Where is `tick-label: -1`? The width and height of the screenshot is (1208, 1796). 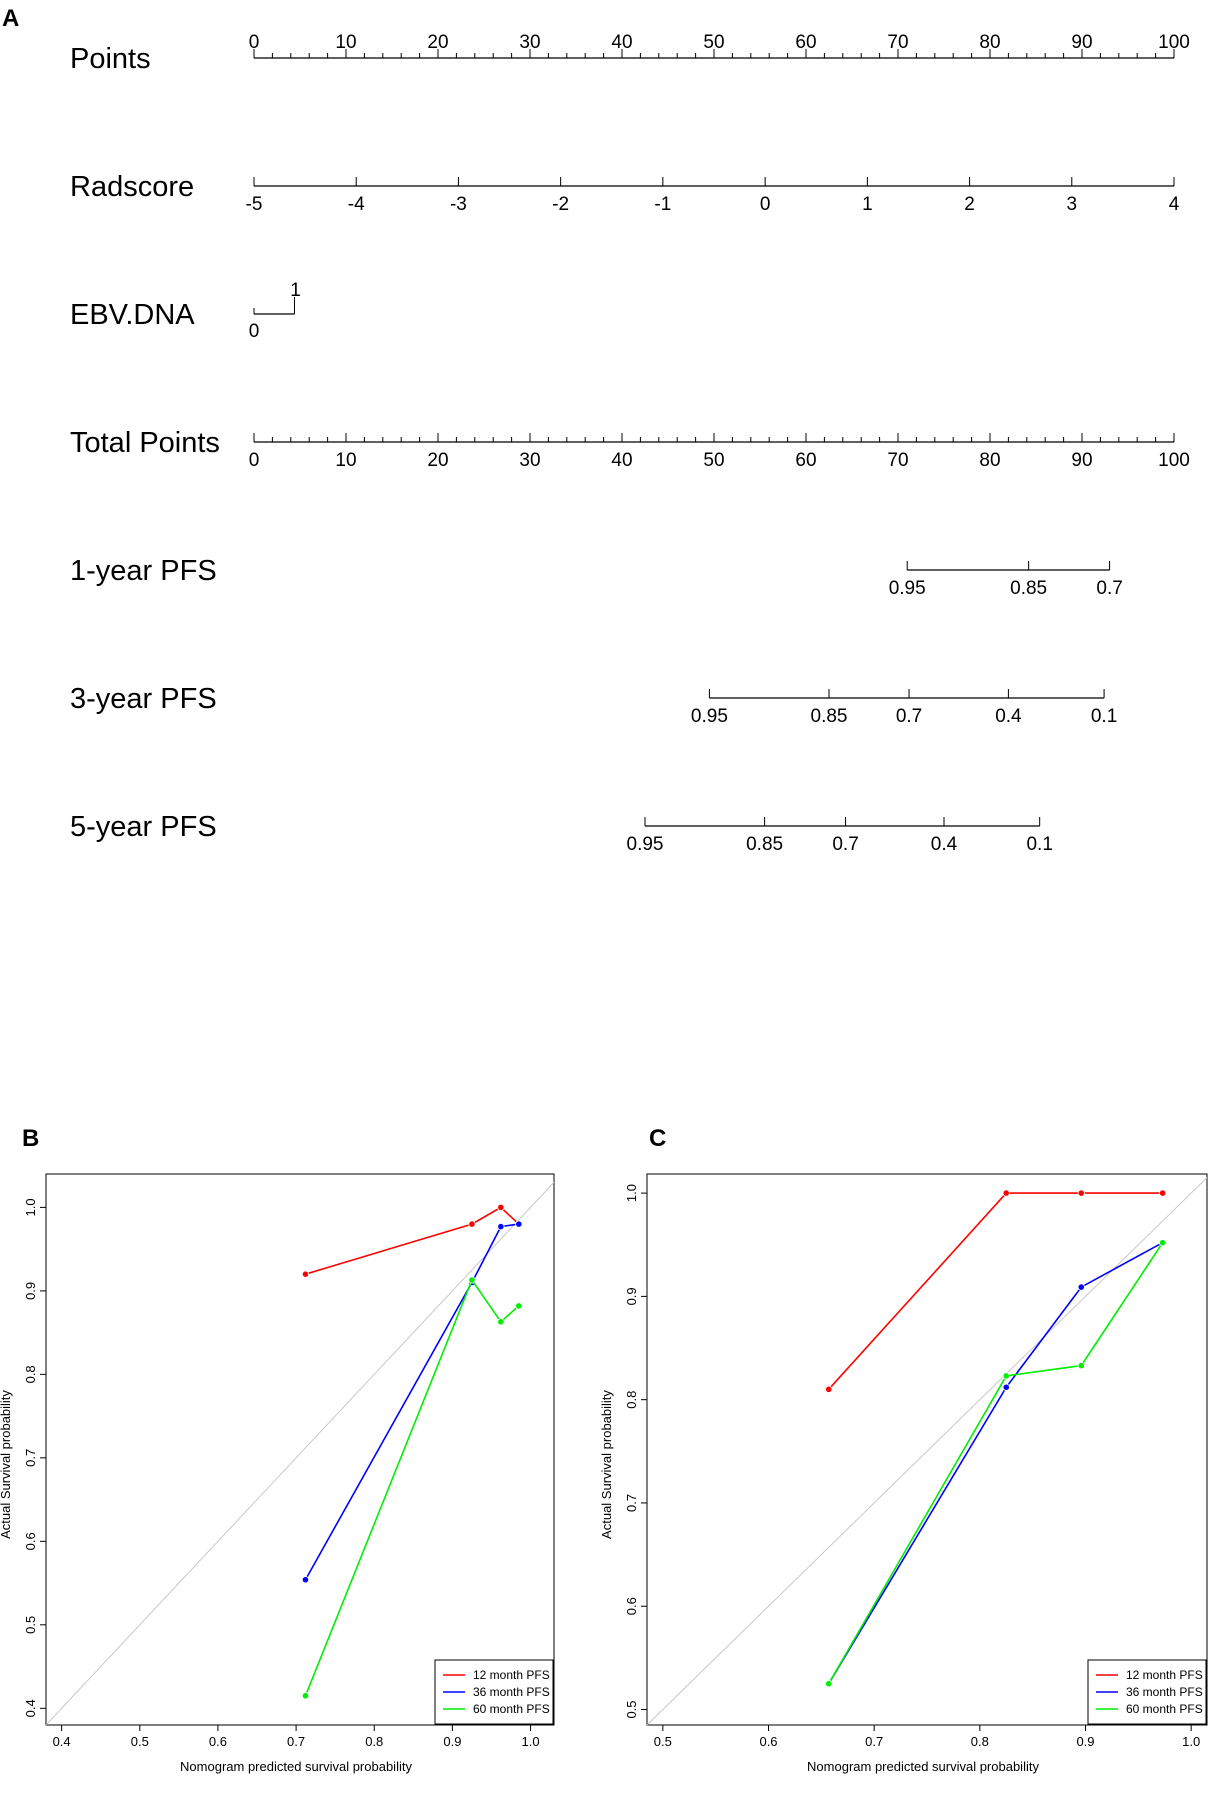
tick-label: -1 is located at coordinates (662, 204).